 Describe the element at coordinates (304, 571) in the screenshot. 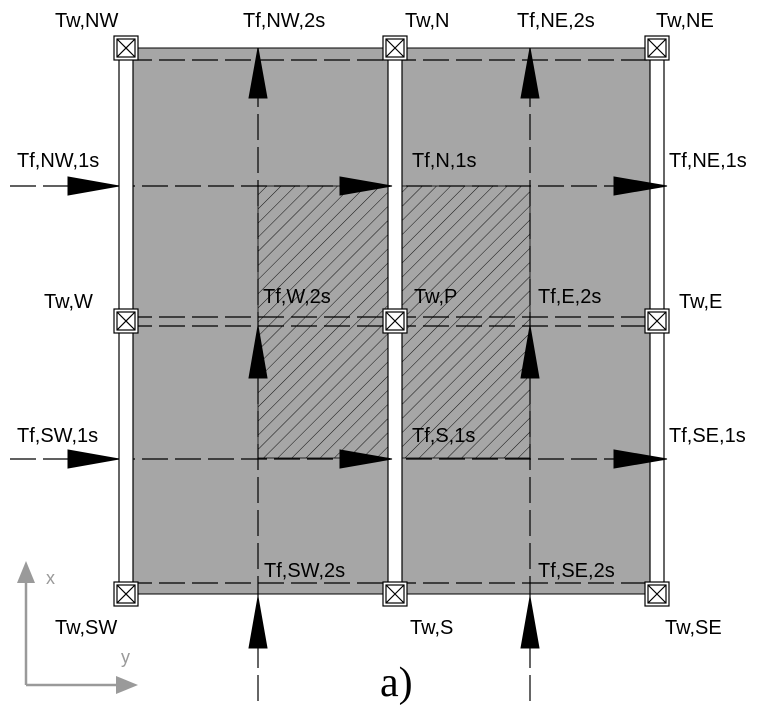

I see `label-tf-sw-2s: Tf,SW,2s` at that location.